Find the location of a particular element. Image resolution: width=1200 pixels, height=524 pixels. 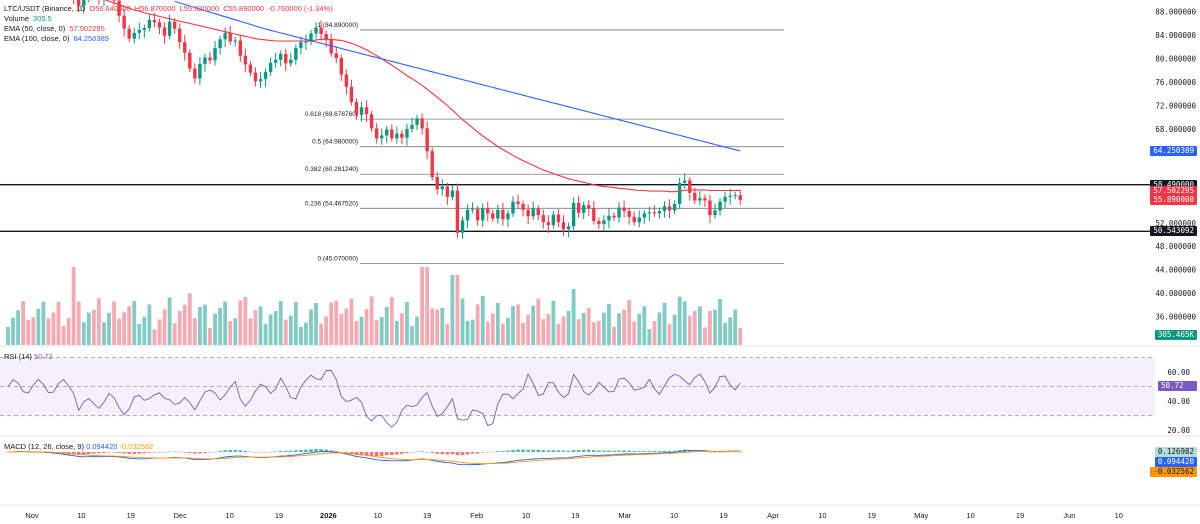

fib-level-label: 0.382 (60.281240) is located at coordinates (331, 169).